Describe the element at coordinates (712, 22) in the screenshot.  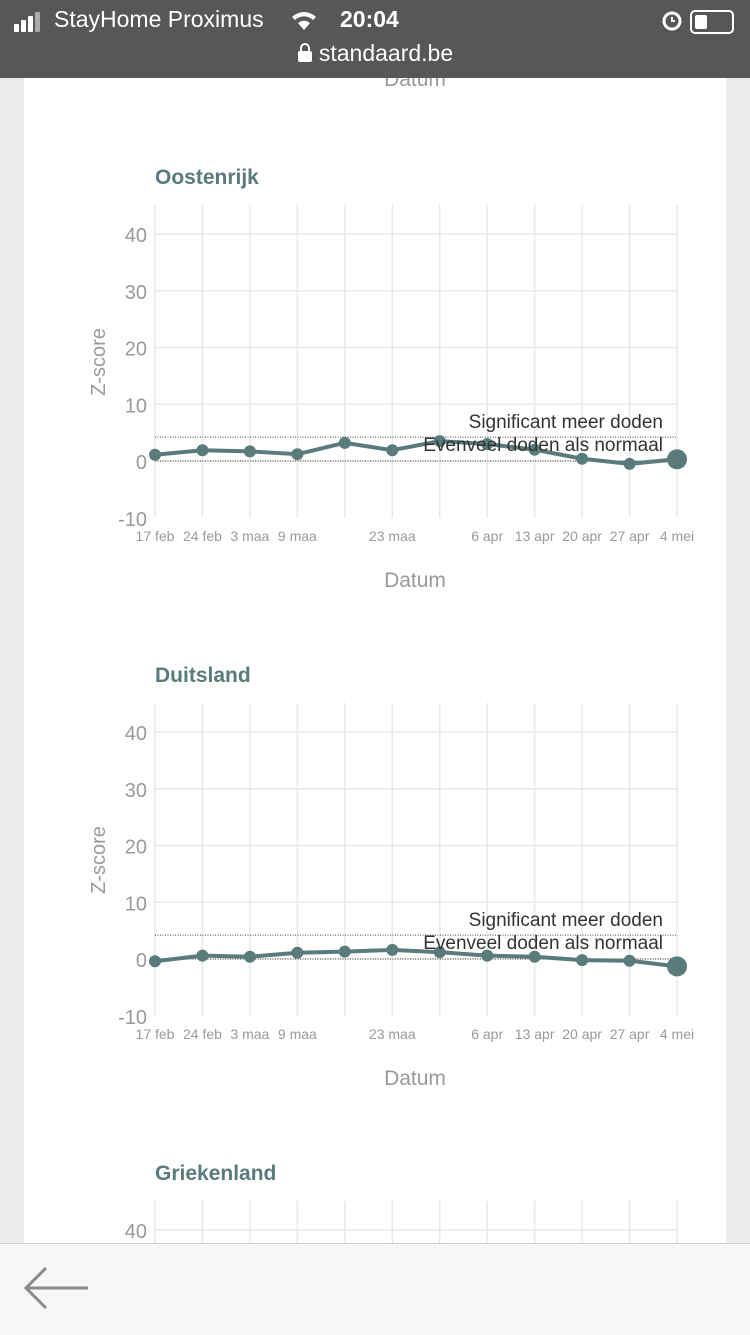
I see `battery-icon` at that location.